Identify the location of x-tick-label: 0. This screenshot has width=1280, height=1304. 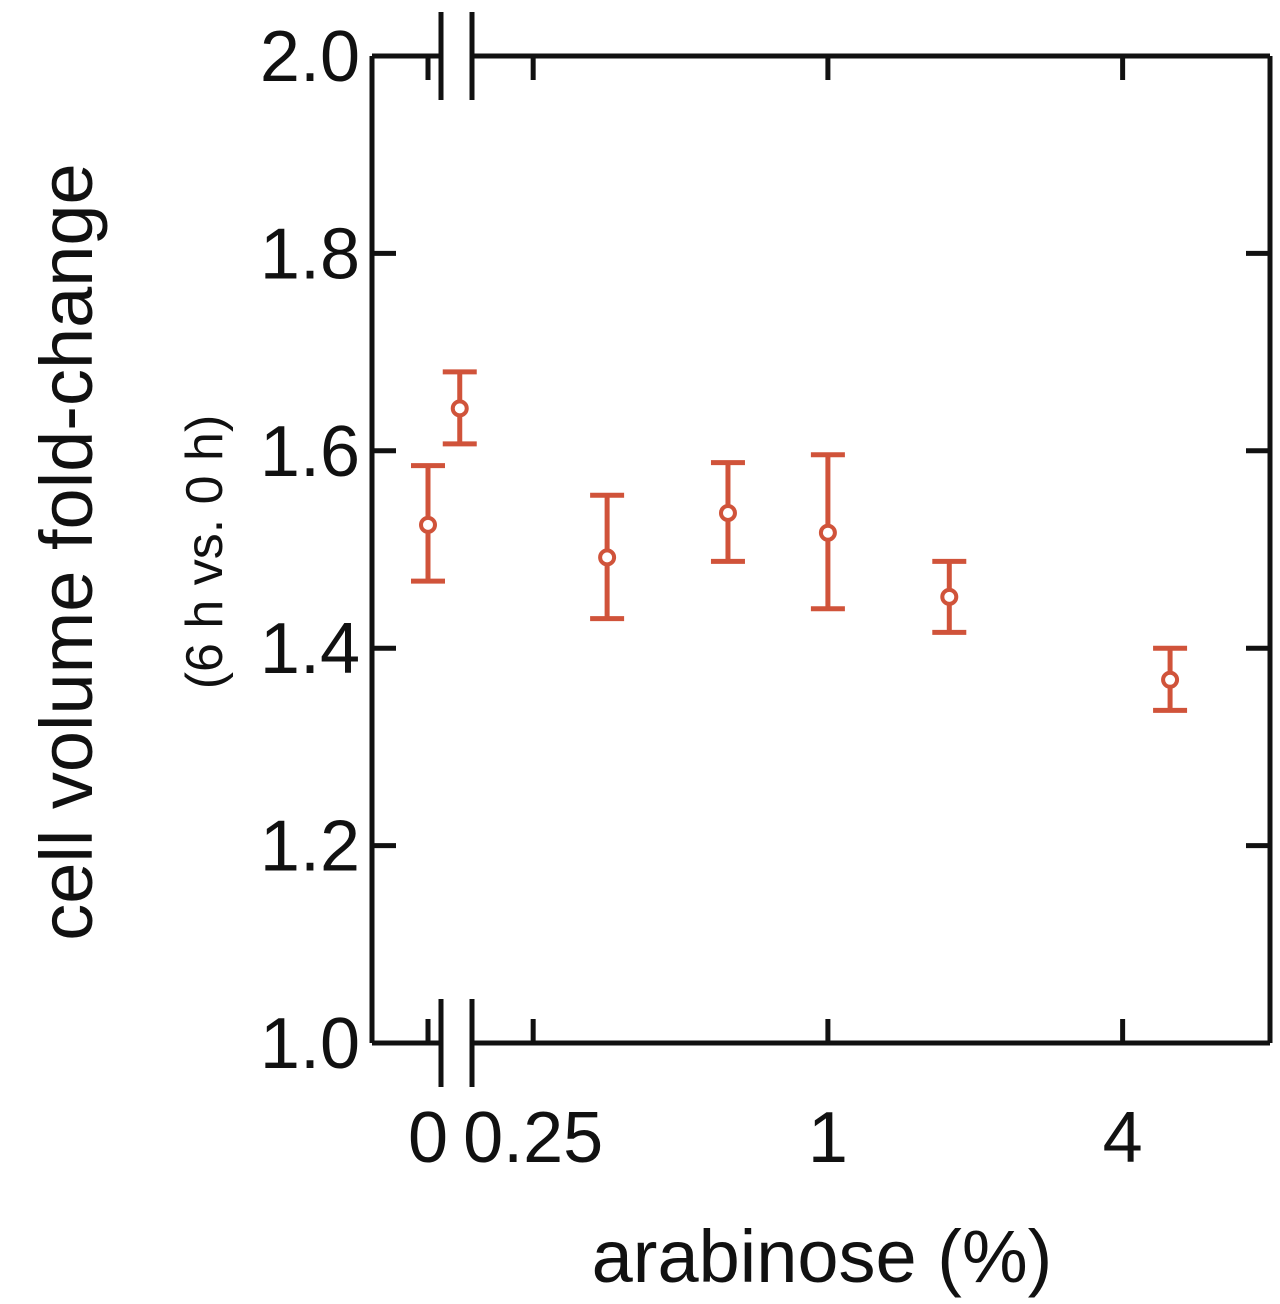
(428, 1138).